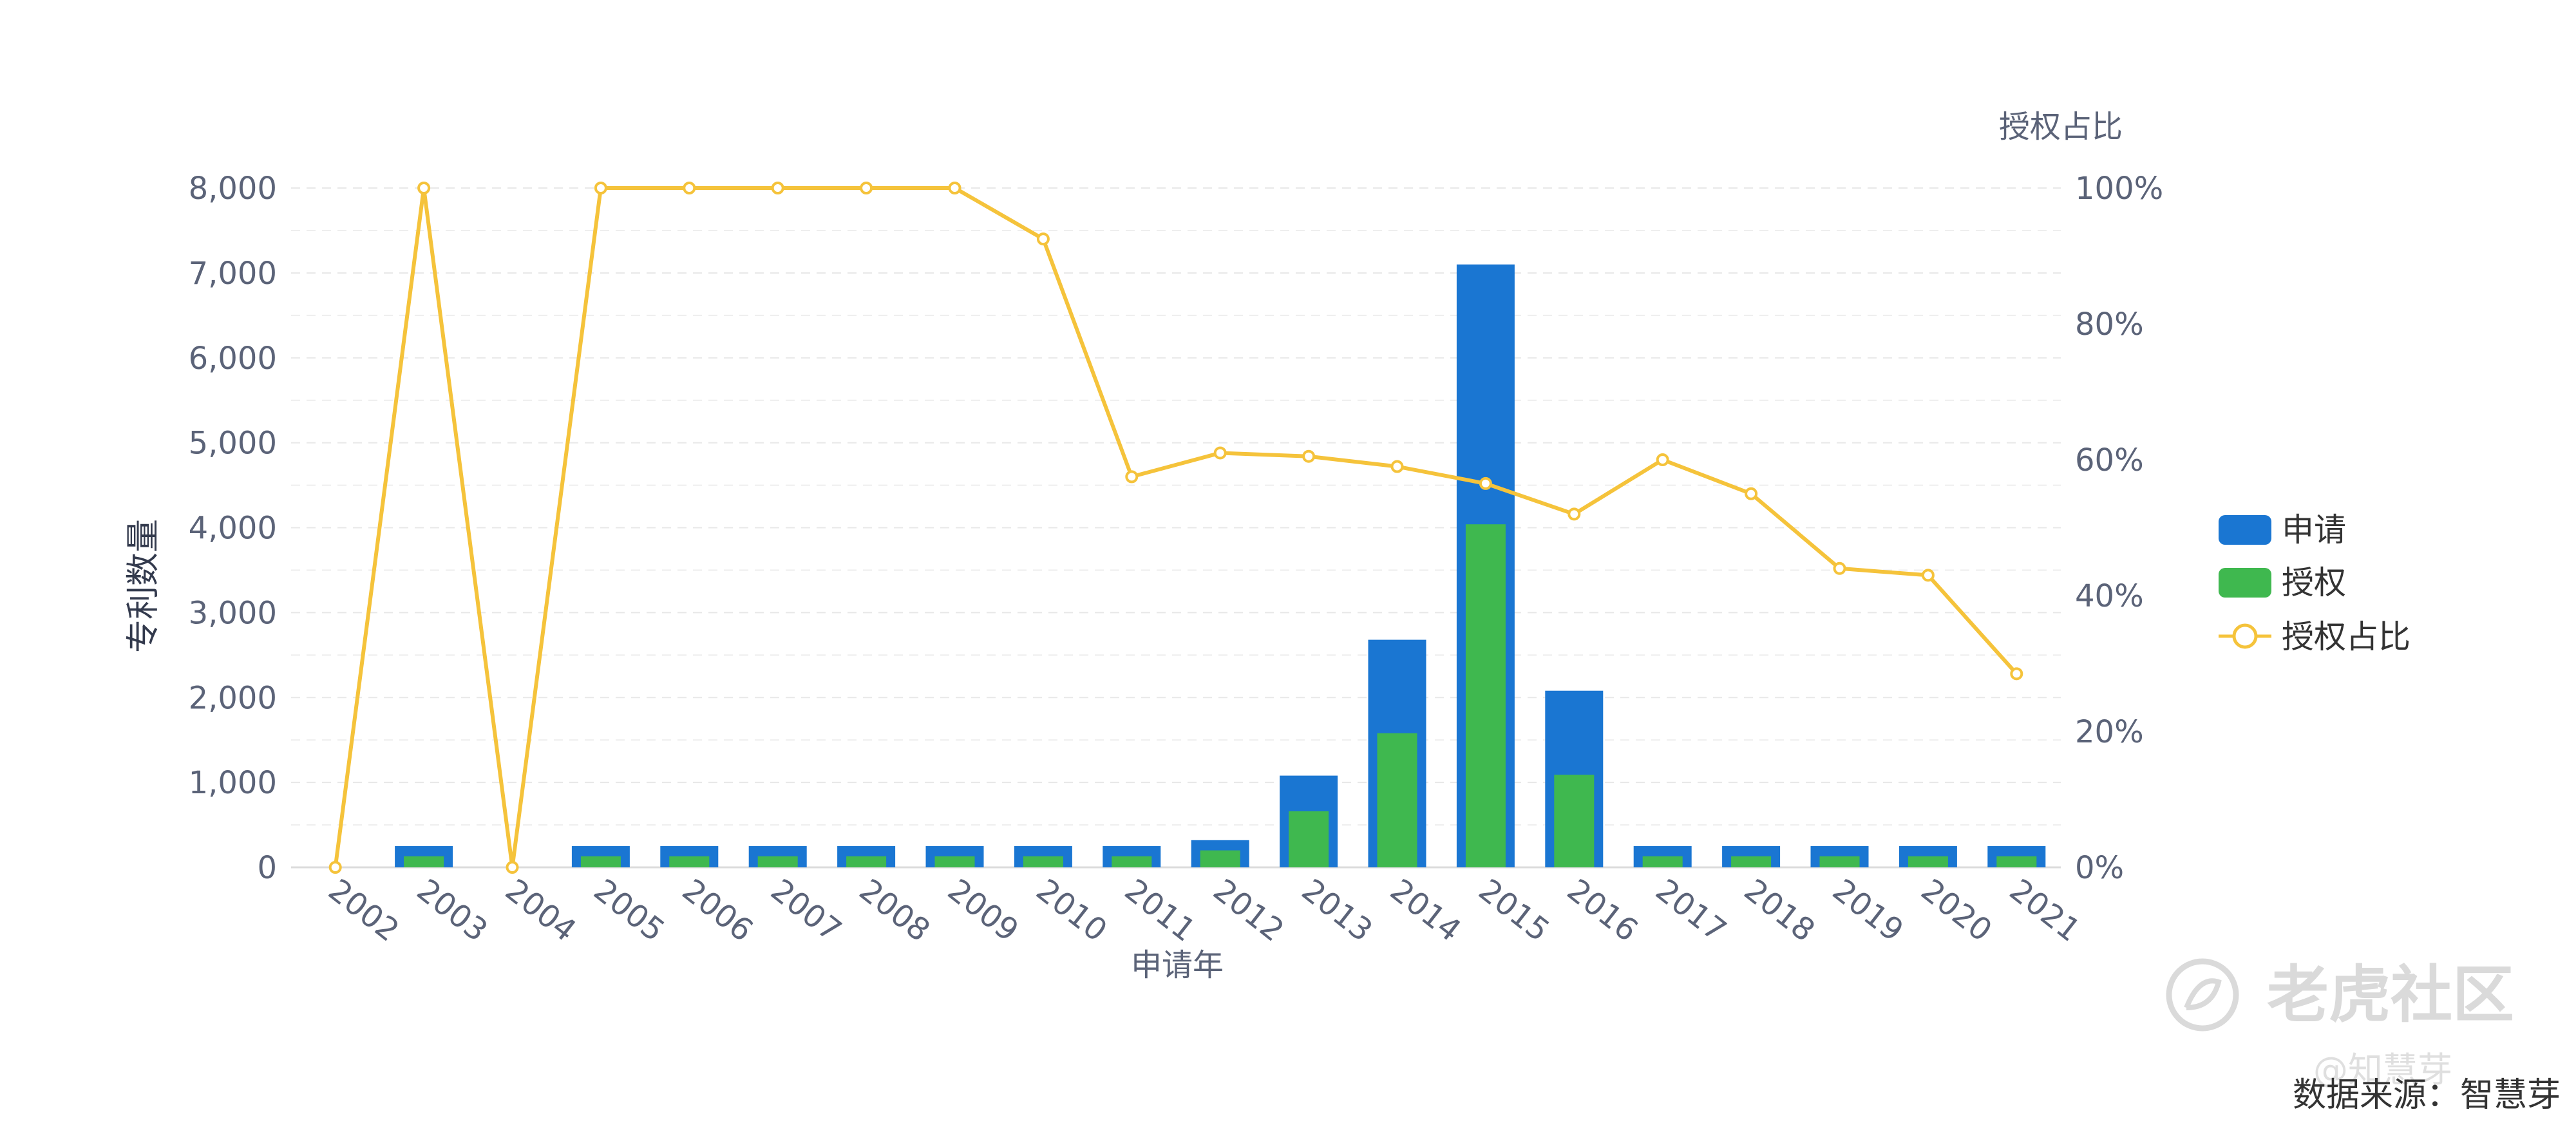  What do you see at coordinates (2245, 530) in the screenshot?
I see `legend-swatch-apply` at bounding box center [2245, 530].